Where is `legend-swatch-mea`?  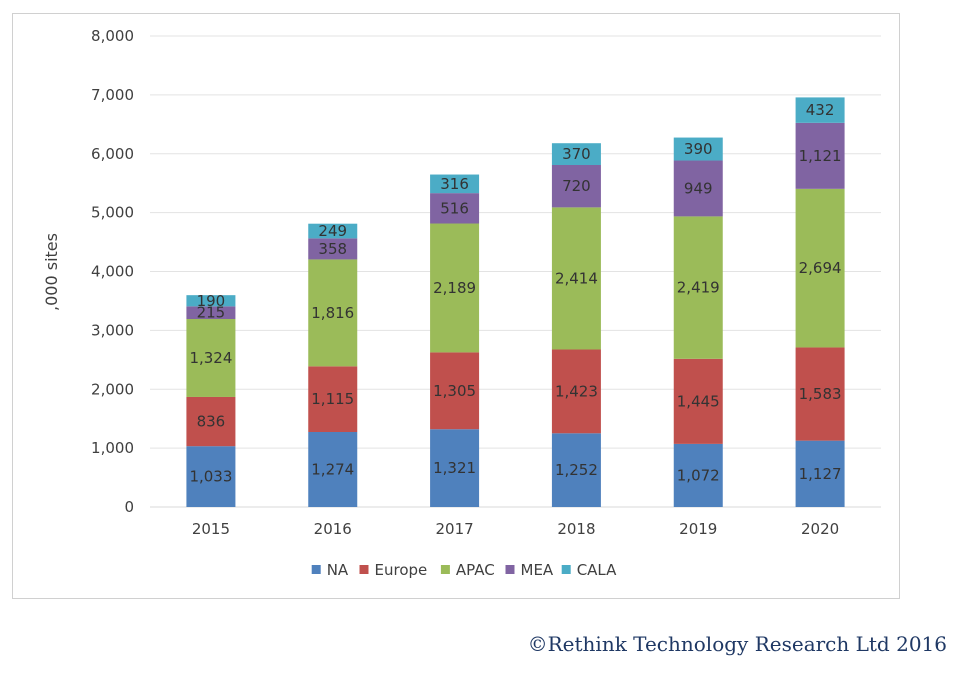
legend-swatch-mea is located at coordinates (510, 569).